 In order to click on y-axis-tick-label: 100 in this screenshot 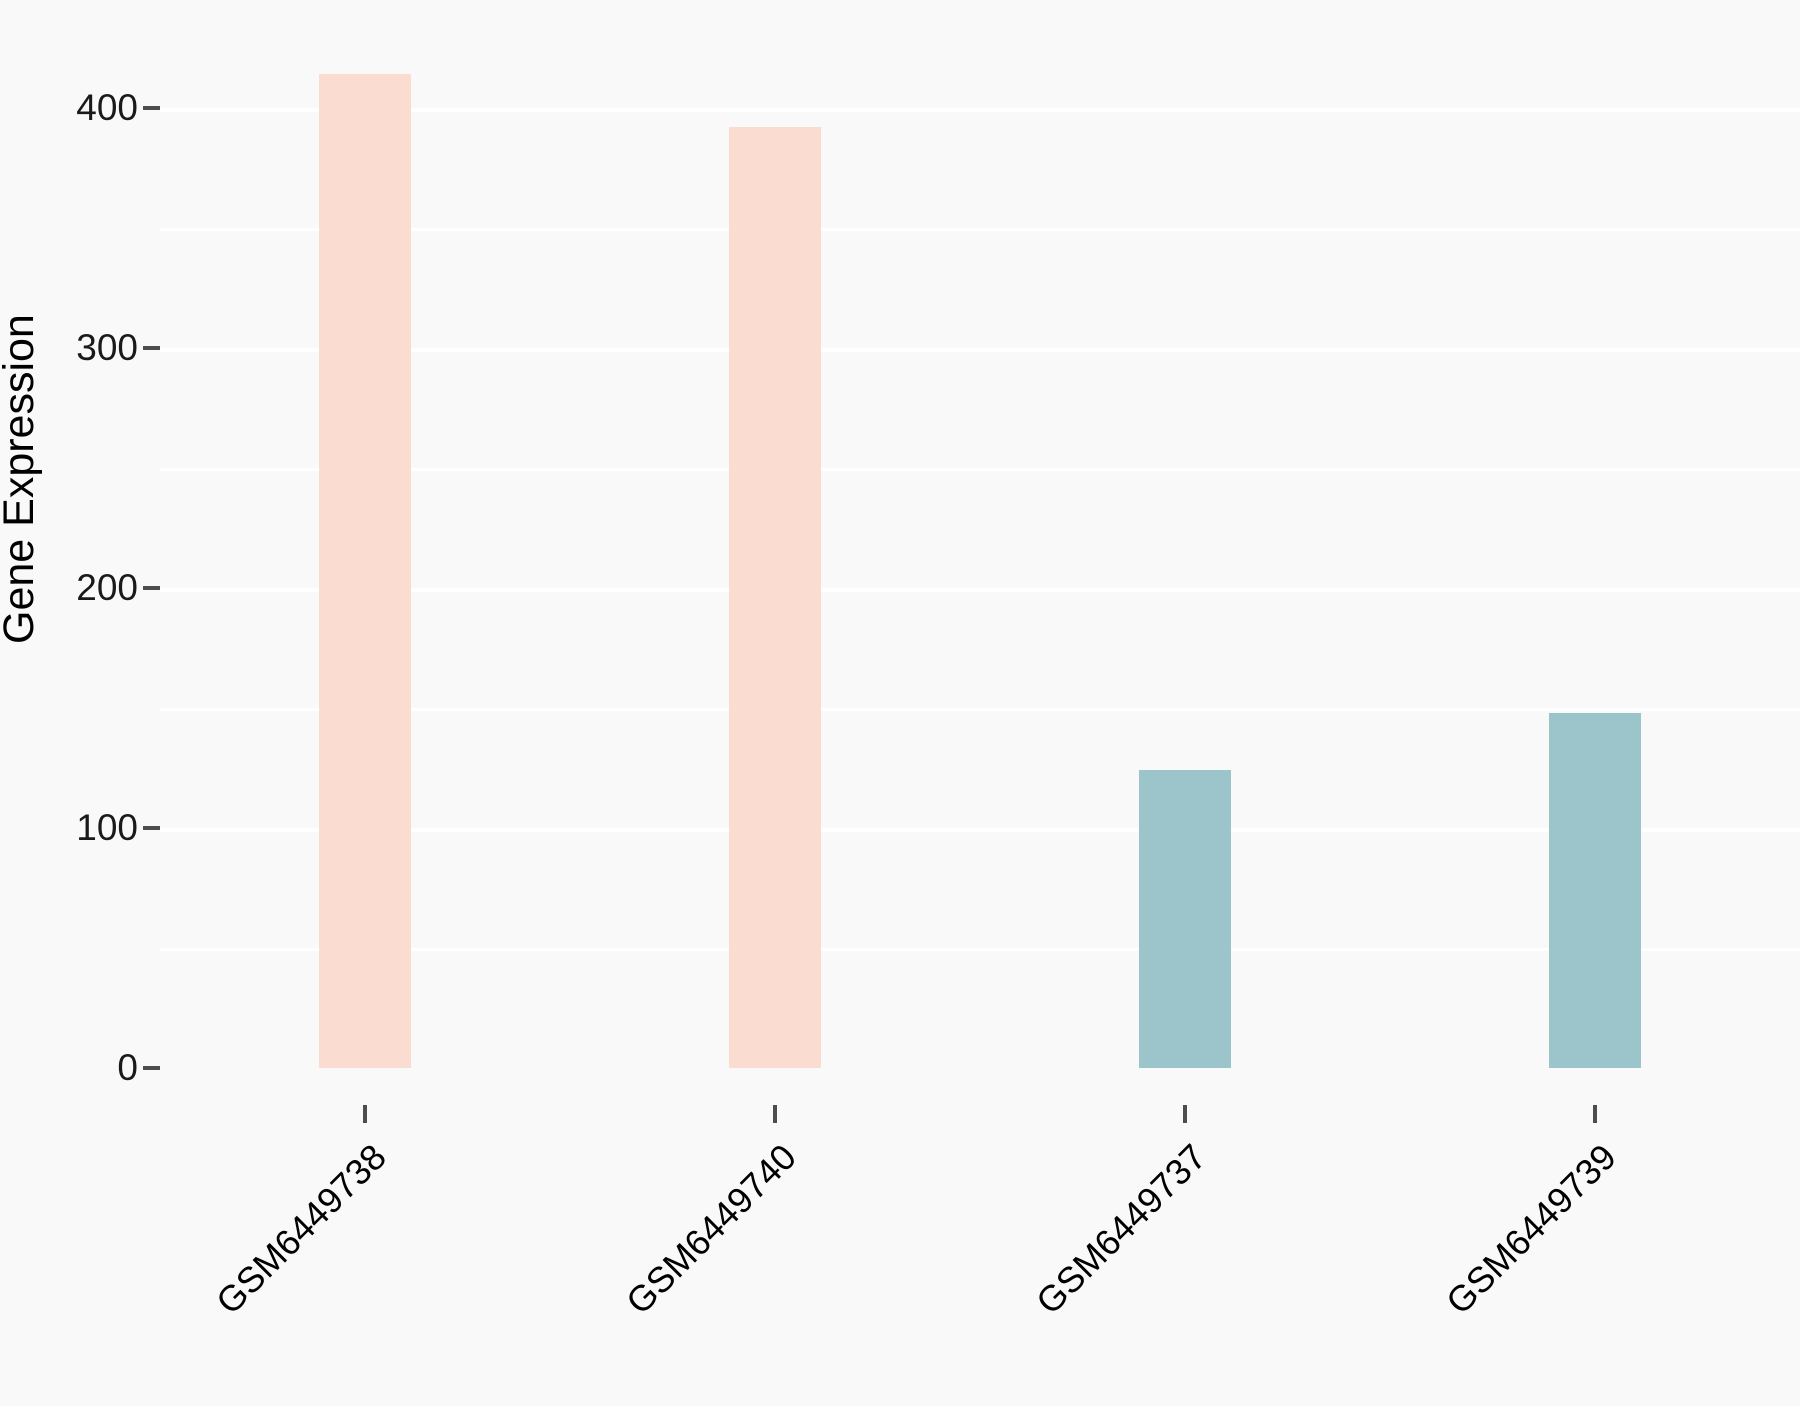, I will do `click(107, 827)`.